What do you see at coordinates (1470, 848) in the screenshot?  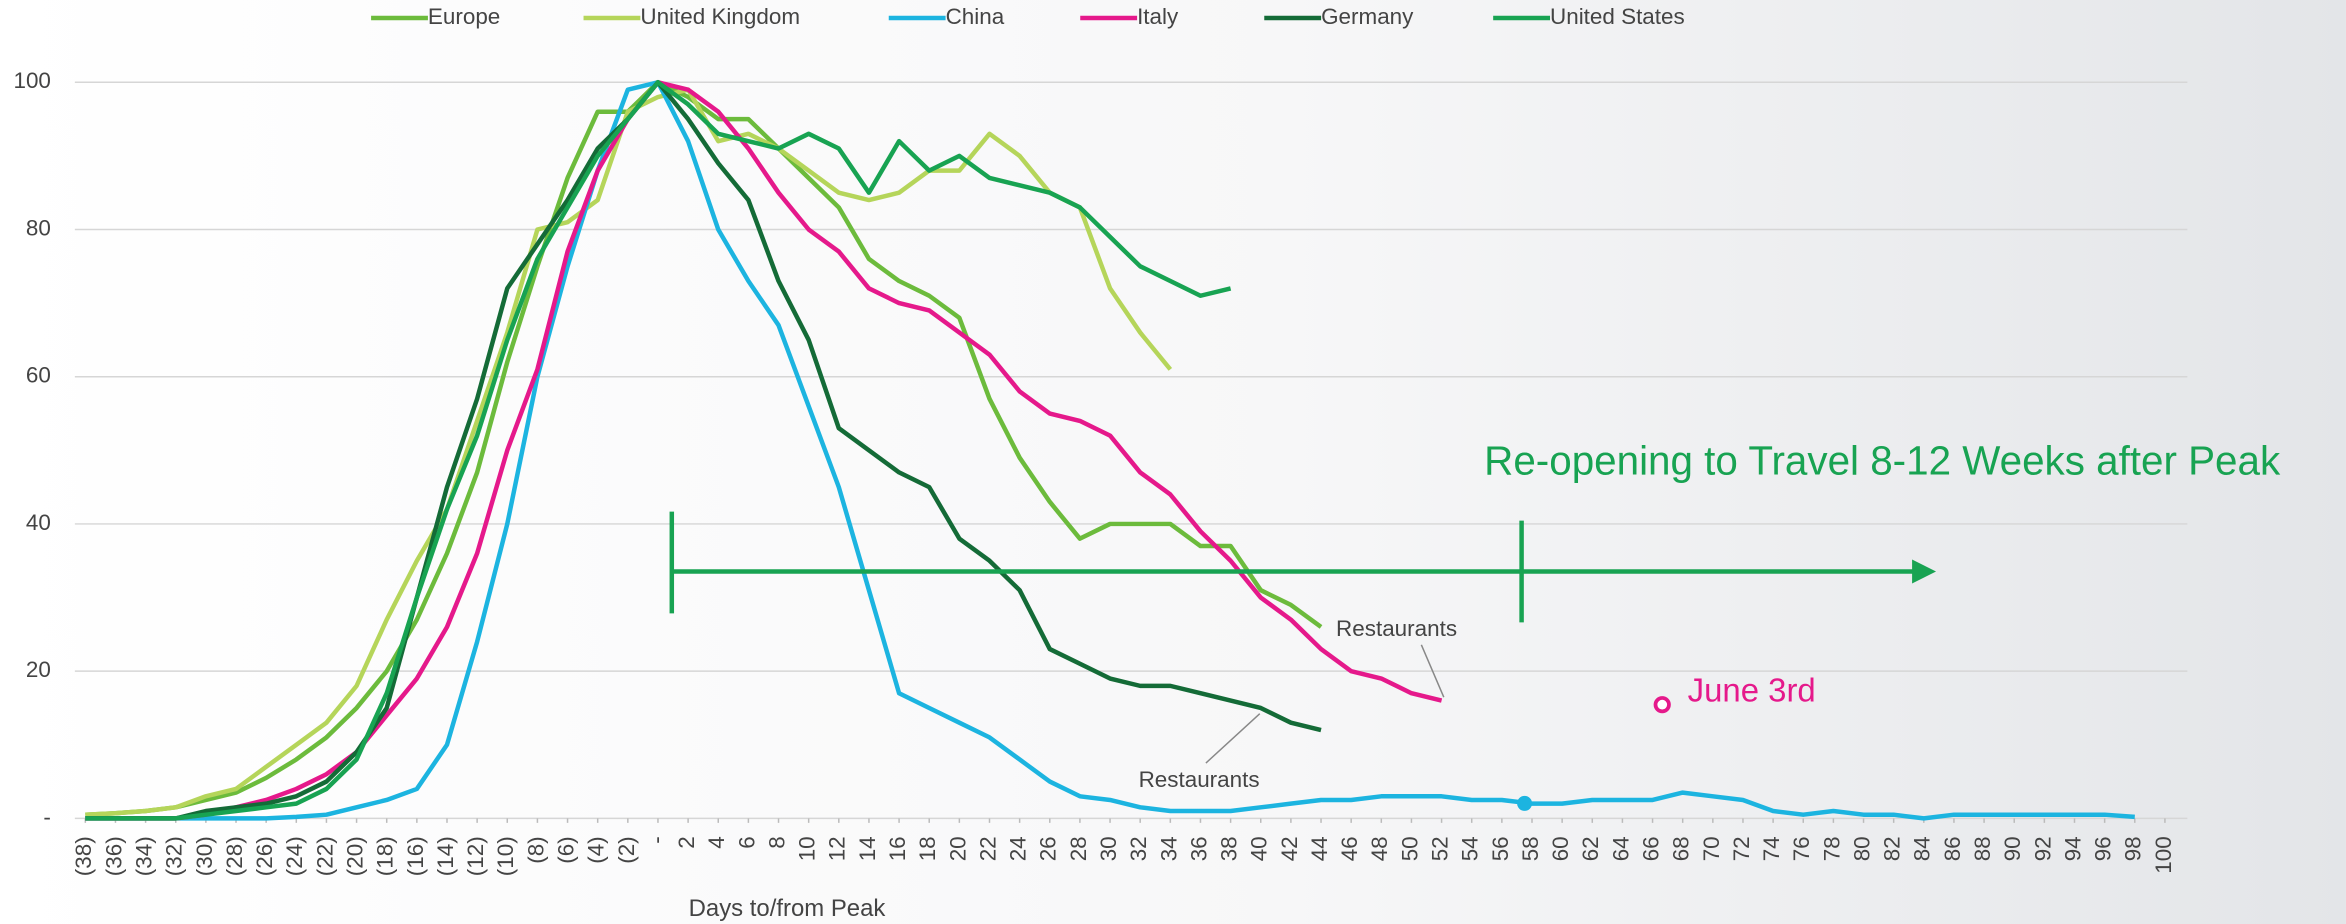 I see `x-tick-label: 54` at bounding box center [1470, 848].